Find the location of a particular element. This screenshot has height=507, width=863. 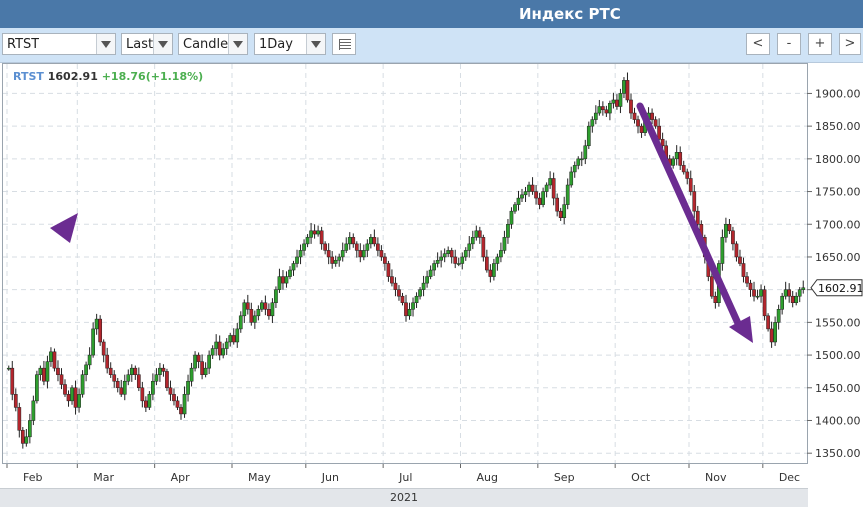

x-tick-label: Sep is located at coordinates (564, 477).